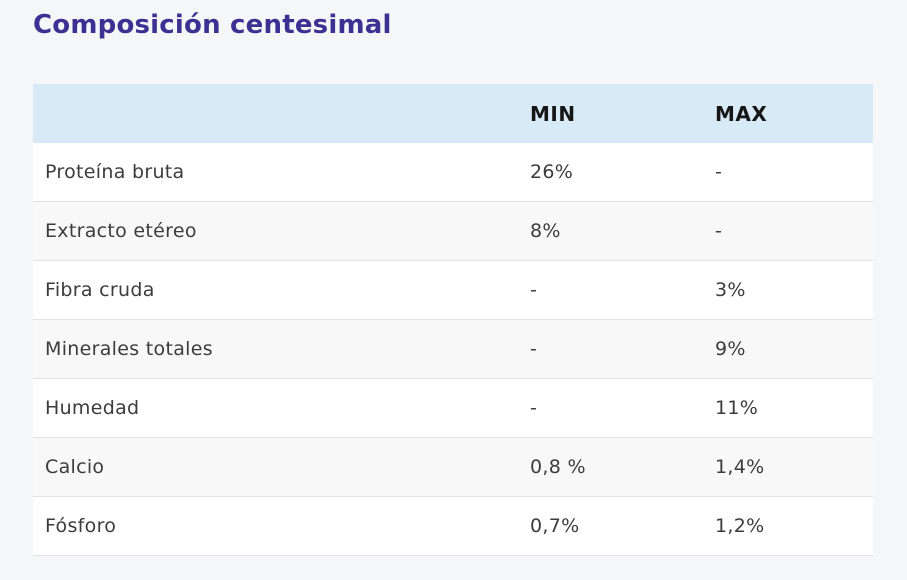  I want to click on table-row: Fibra cruda - 3%, so click(453, 290).